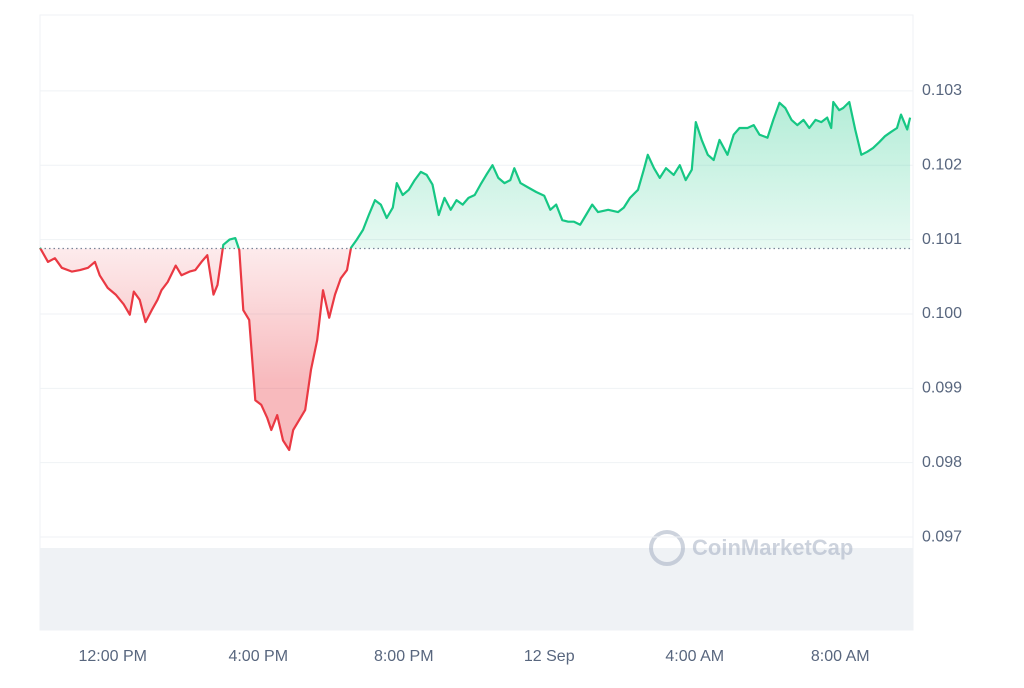 The height and width of the screenshot is (688, 1024). Describe the element at coordinates (942, 239) in the screenshot. I see `y-tick-label: 0.101` at that location.